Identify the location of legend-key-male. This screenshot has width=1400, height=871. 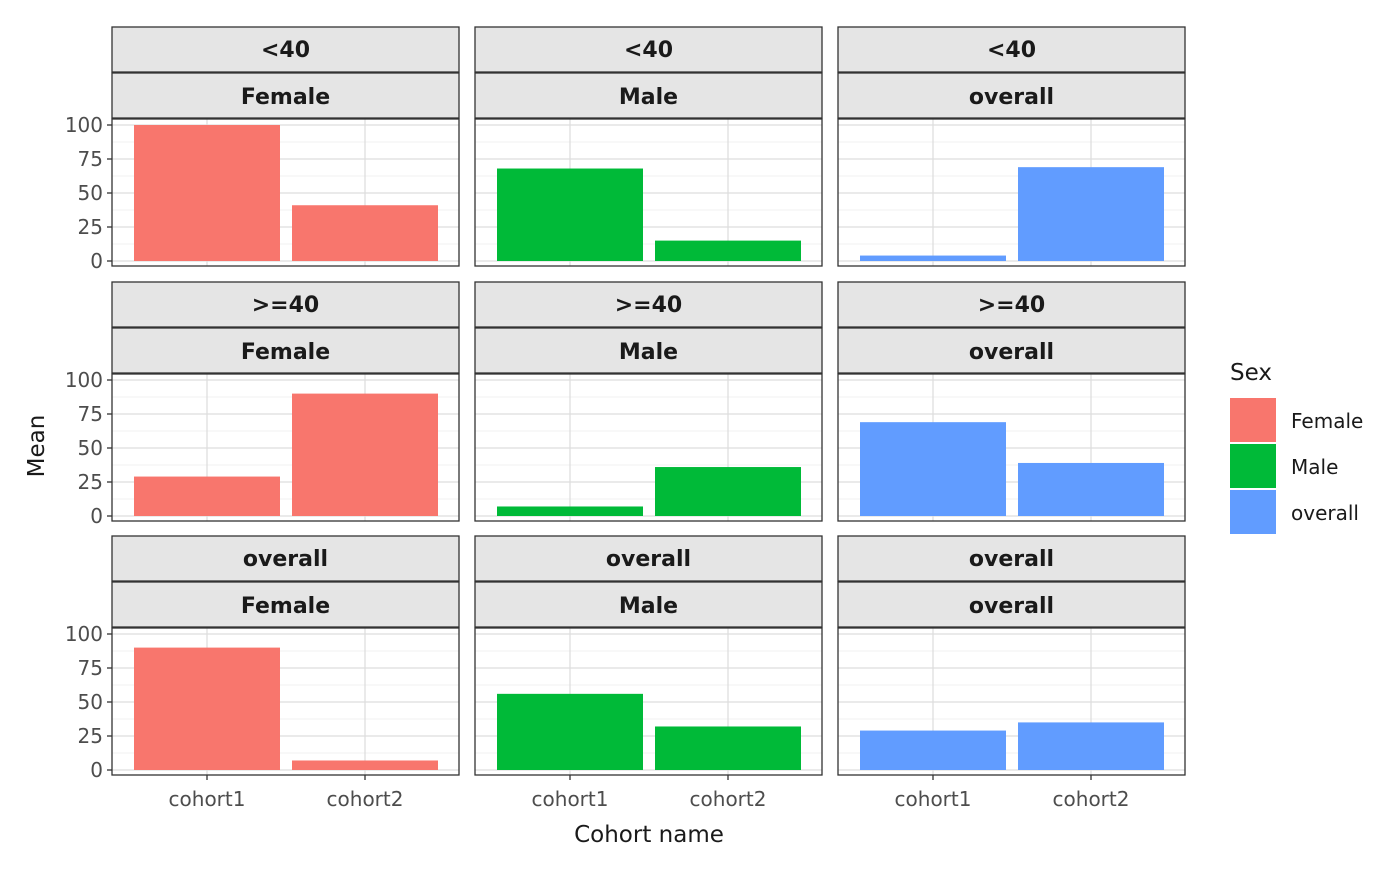
(1253, 466).